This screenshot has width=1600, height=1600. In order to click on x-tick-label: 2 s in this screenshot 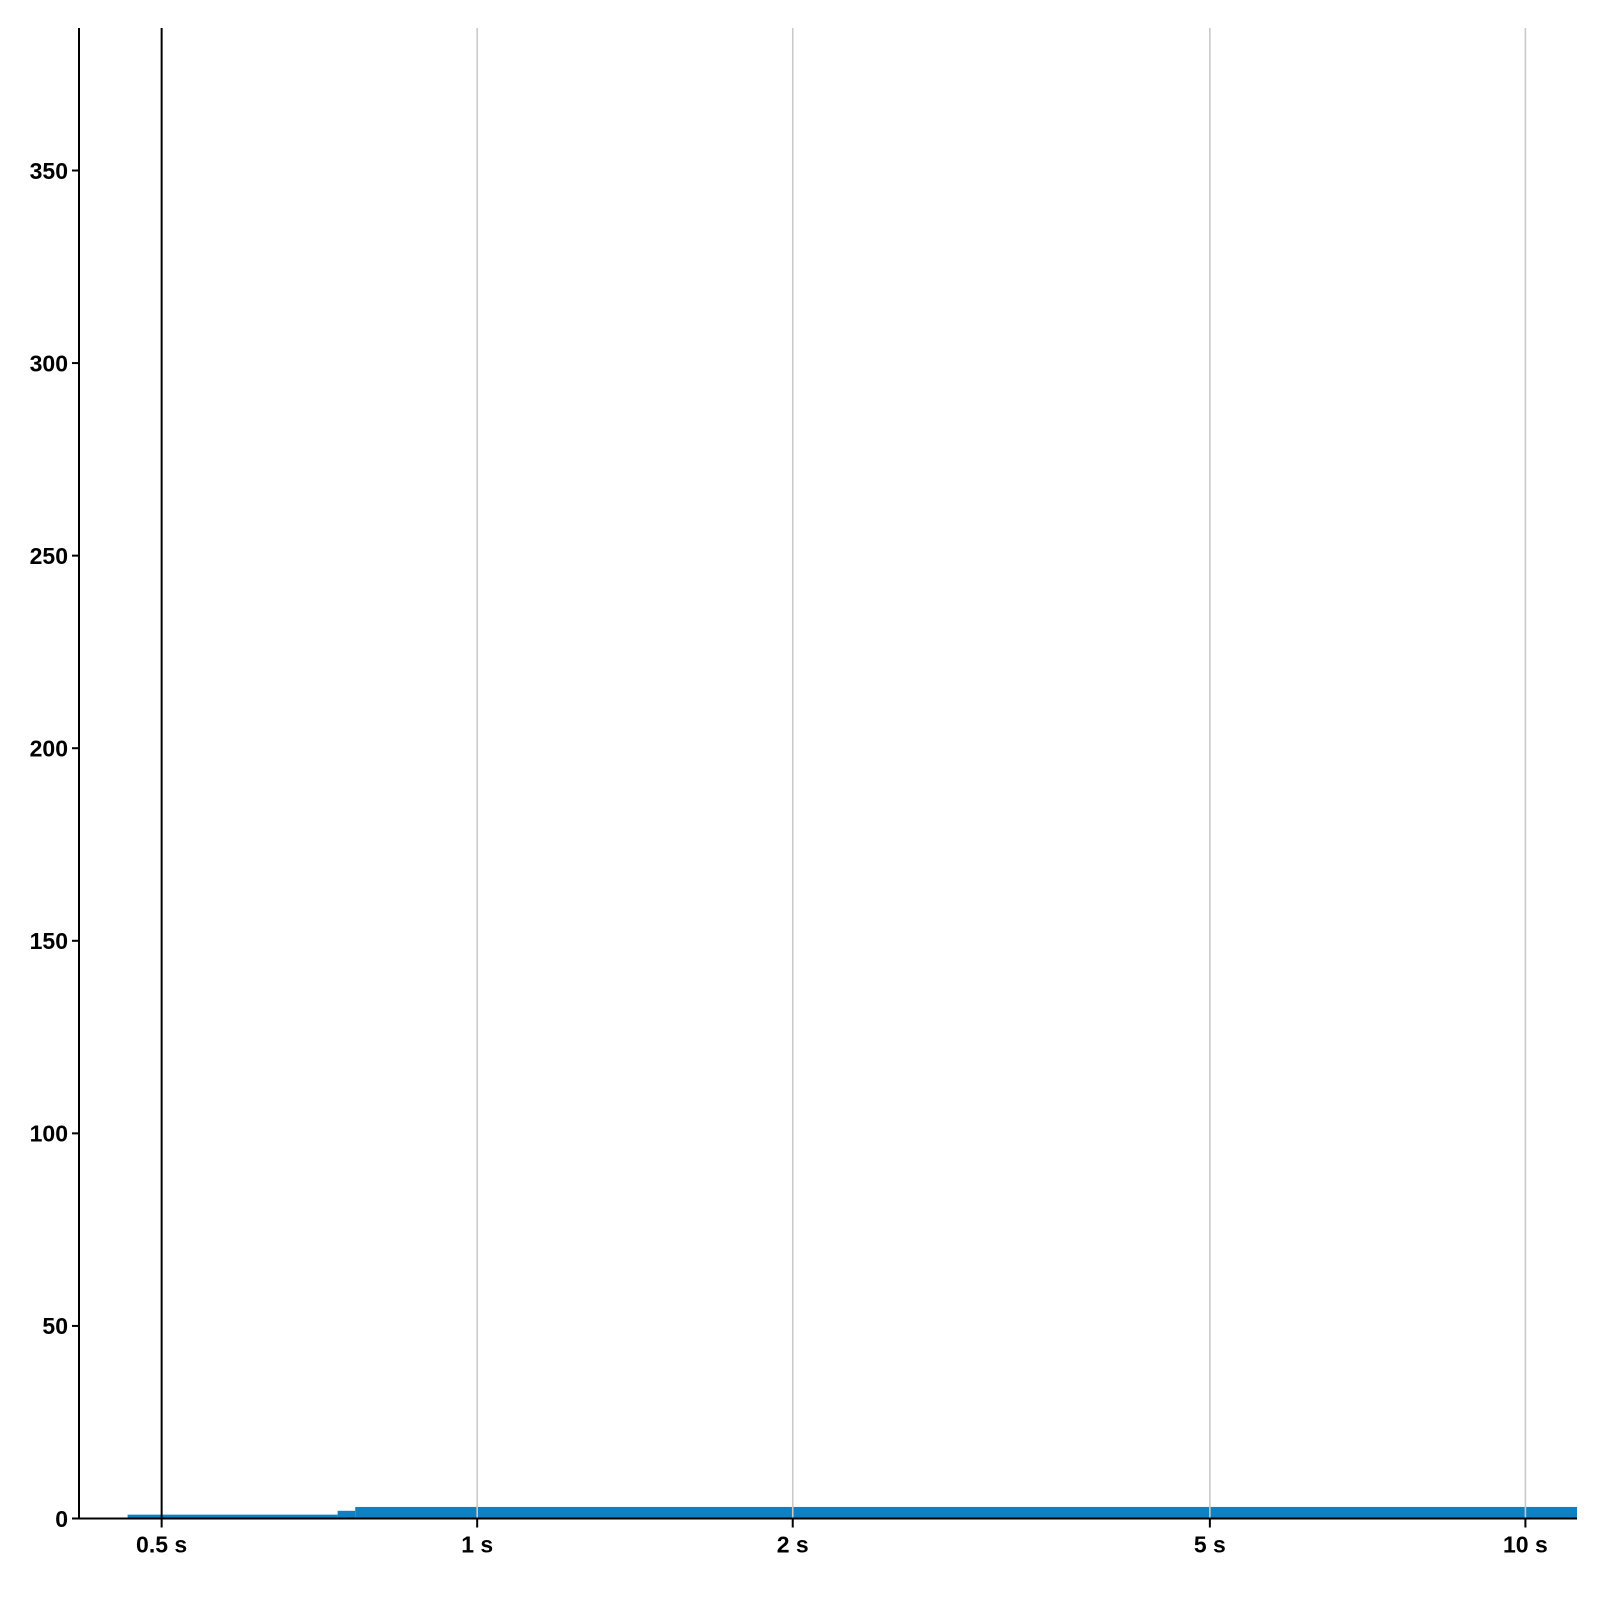, I will do `click(793, 1545)`.